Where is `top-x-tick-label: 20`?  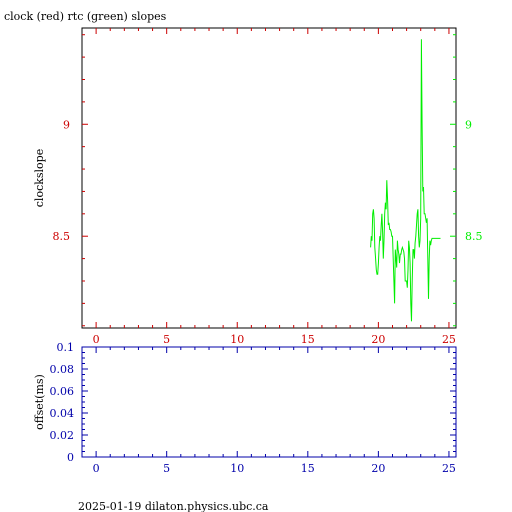 top-x-tick-label: 20 is located at coordinates (378, 339).